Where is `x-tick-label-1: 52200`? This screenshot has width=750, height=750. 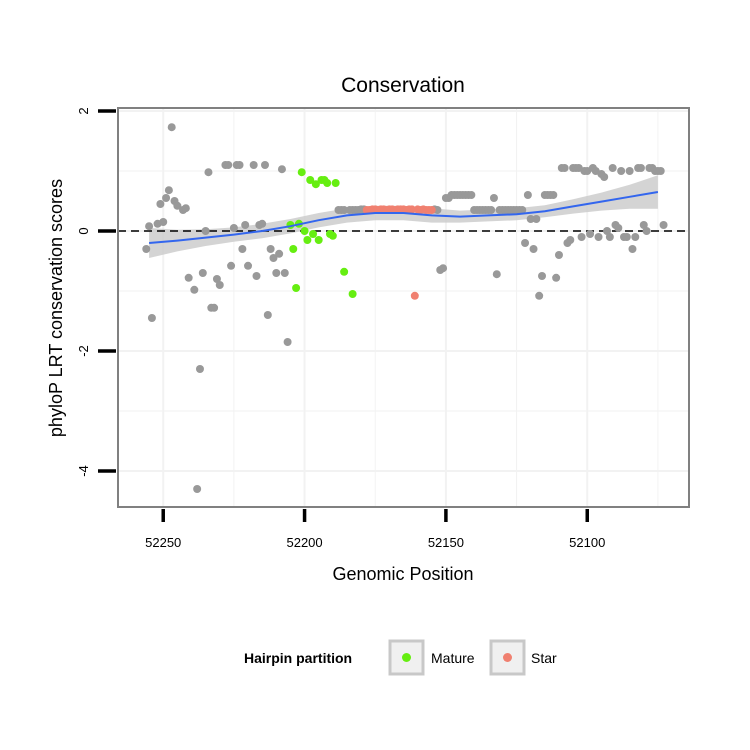 x-tick-label-1: 52200 is located at coordinates (304, 542).